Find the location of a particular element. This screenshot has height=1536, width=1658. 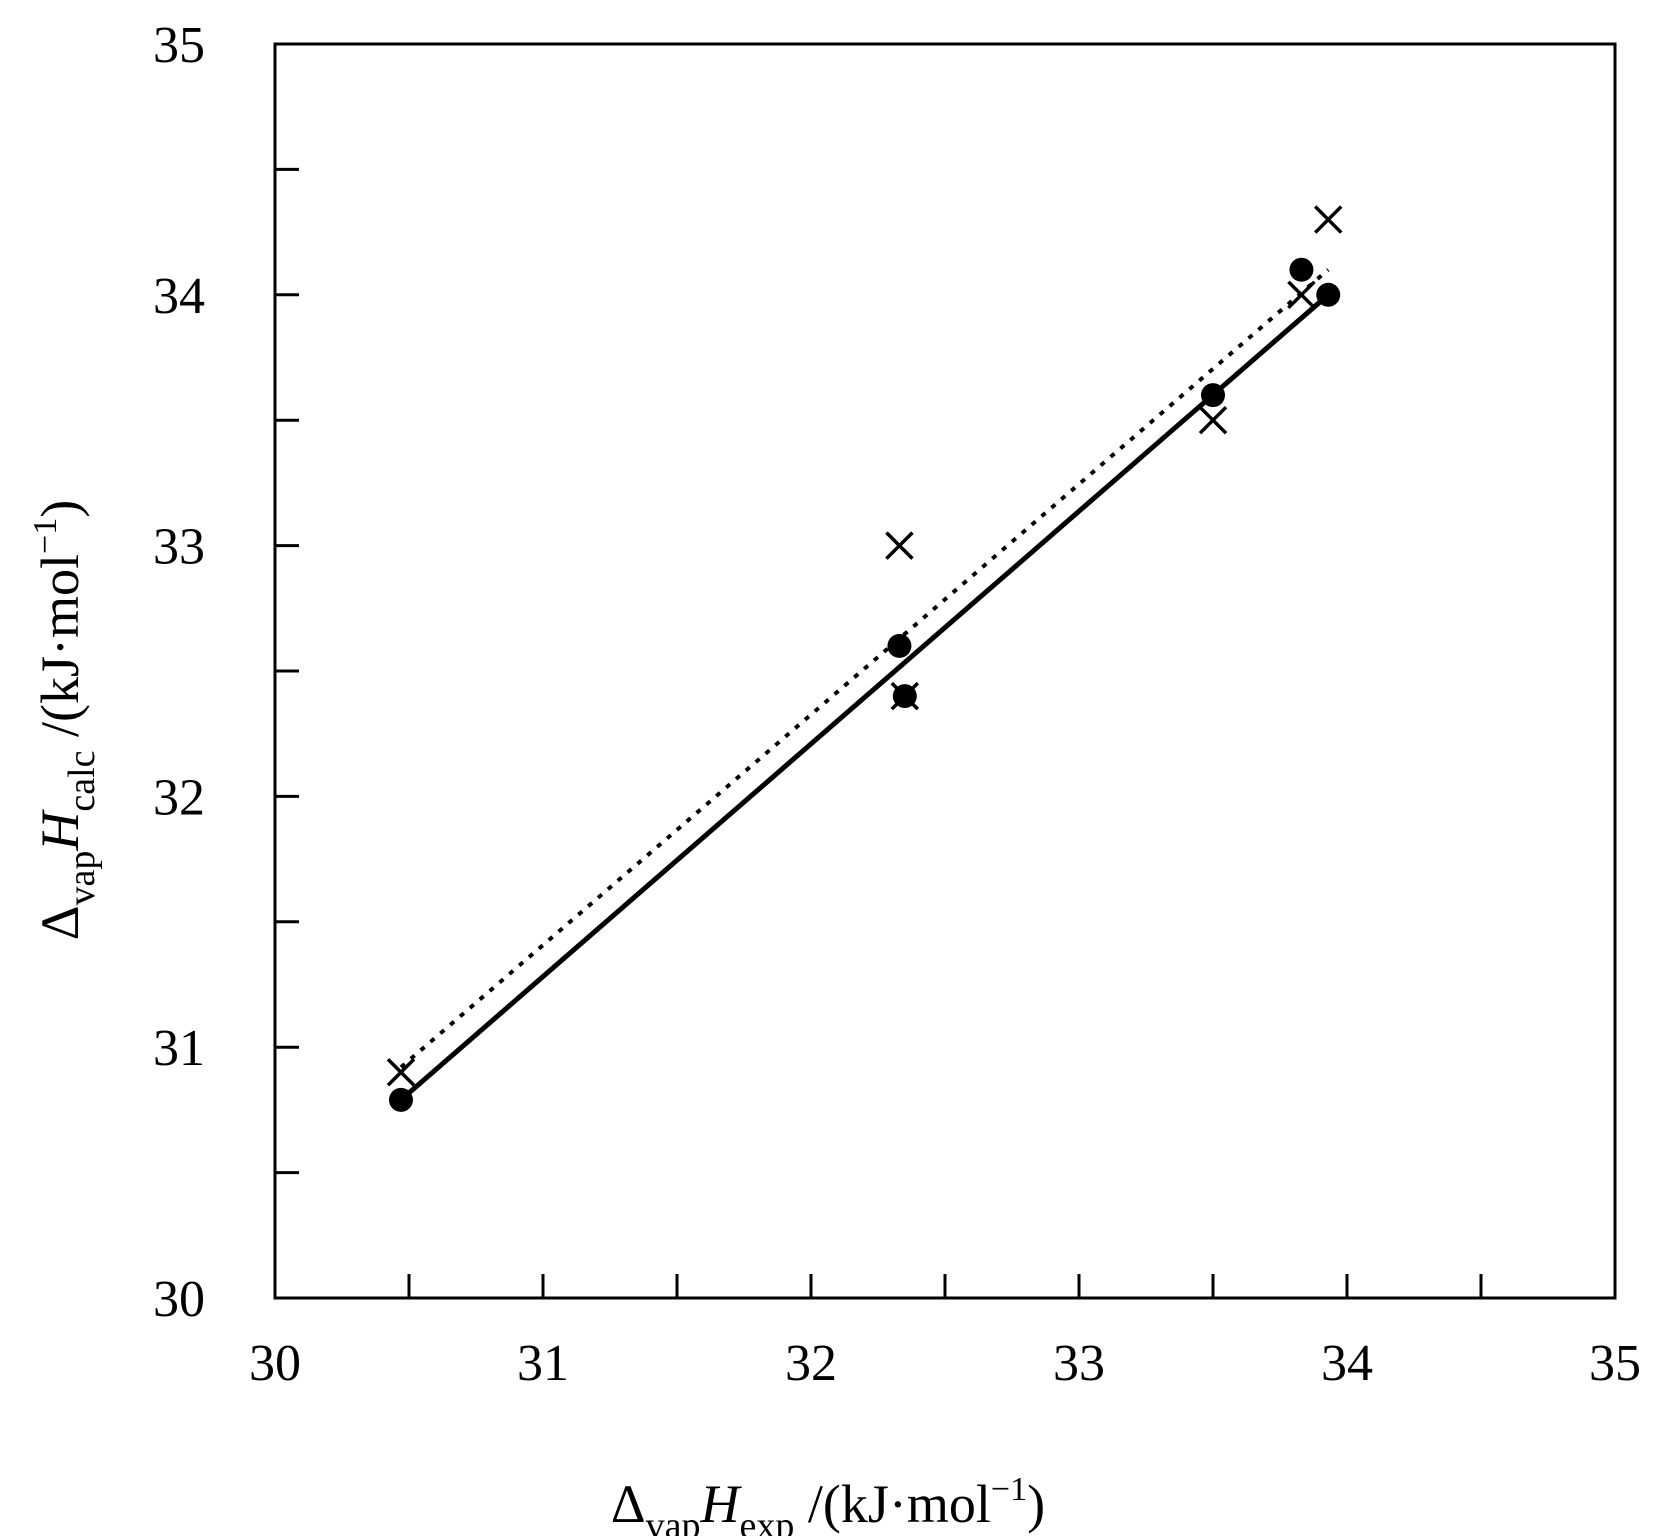

y-tick-label: 35 is located at coordinates (179, 45).